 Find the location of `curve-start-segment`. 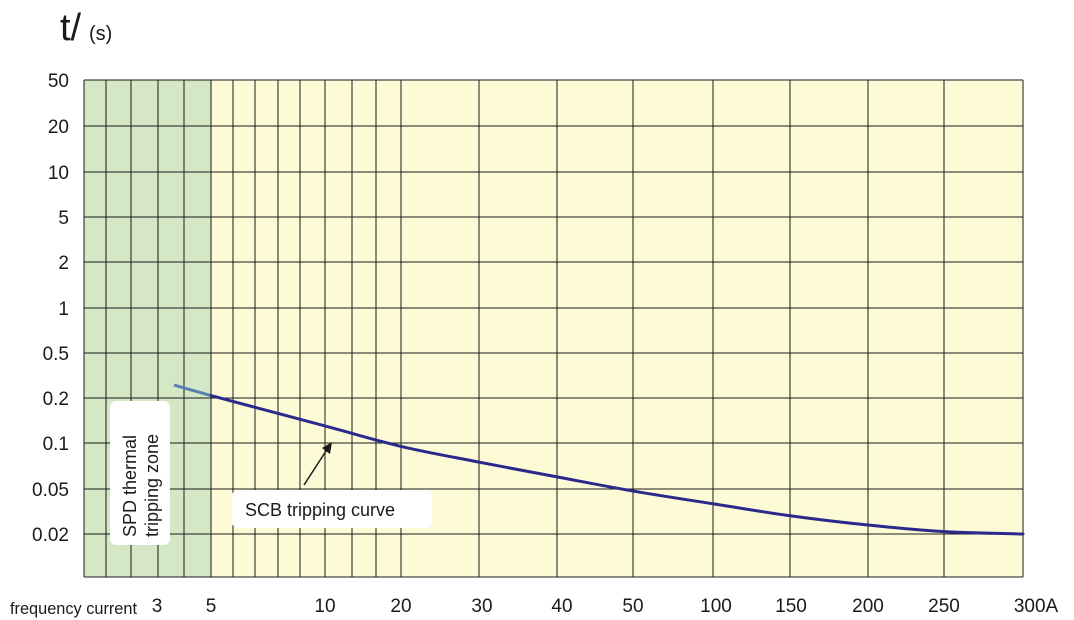

curve-start-segment is located at coordinates (192, 390).